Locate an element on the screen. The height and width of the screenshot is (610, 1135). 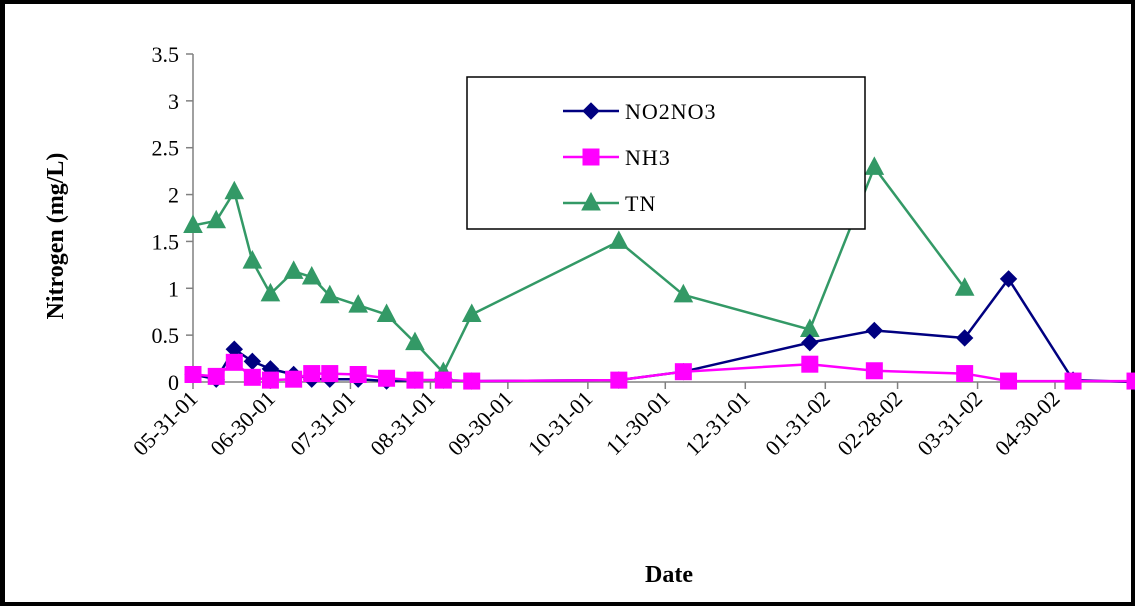
y-tick-label: 3 is located at coordinates (173, 101).